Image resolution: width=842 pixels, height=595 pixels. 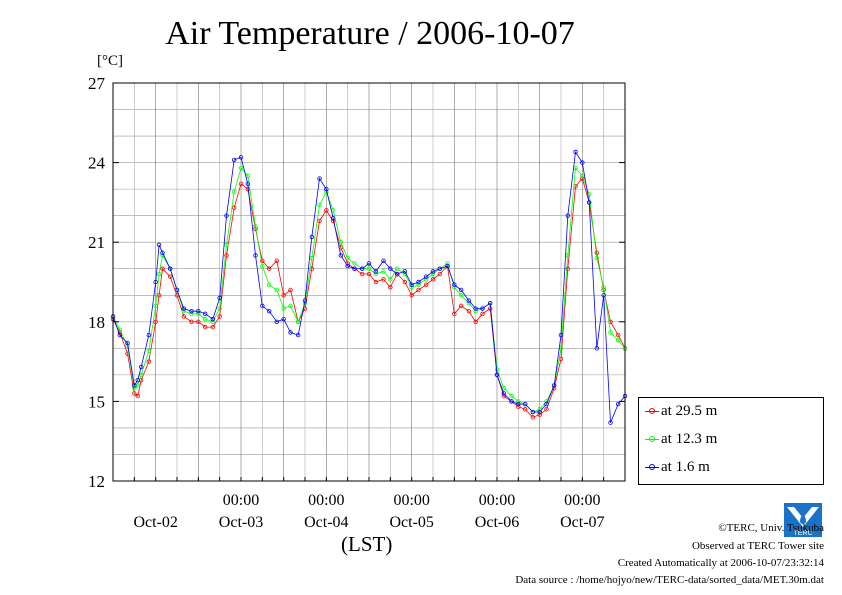 What do you see at coordinates (731, 411) in the screenshot?
I see `legend-item: at 29.5 m` at bounding box center [731, 411].